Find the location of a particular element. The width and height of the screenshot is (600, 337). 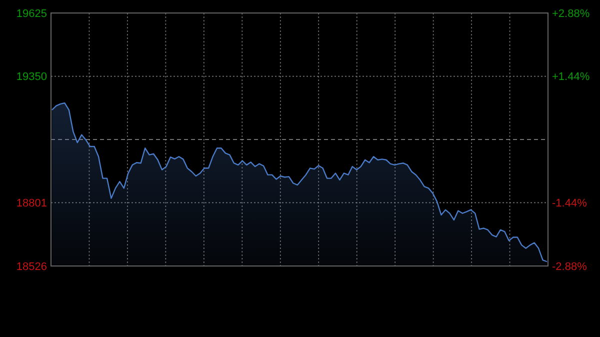

y-tick-label: 18526 is located at coordinates (31, 266).